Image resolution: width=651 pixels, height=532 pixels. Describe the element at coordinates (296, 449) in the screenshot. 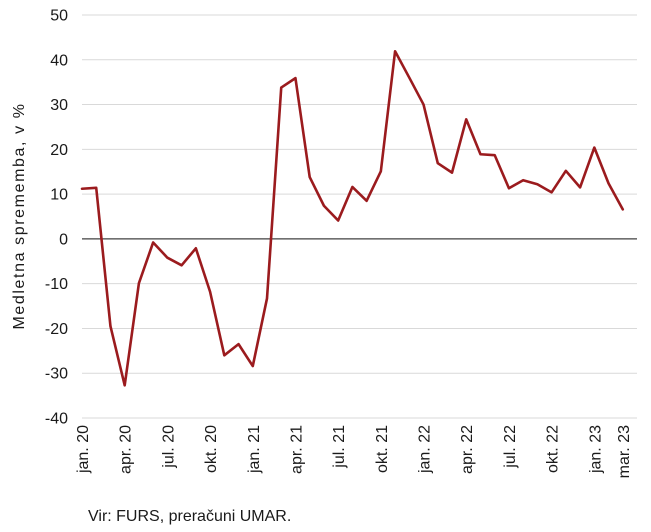

I see `x-tick-label: apr. 21` at that location.